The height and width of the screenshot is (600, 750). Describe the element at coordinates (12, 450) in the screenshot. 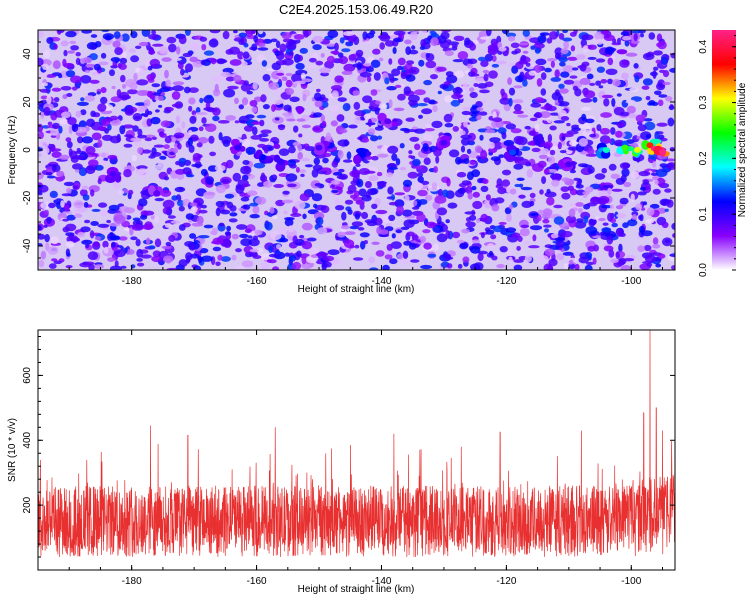

I see `snr-ylabel: SNR (10 * v/v)` at that location.